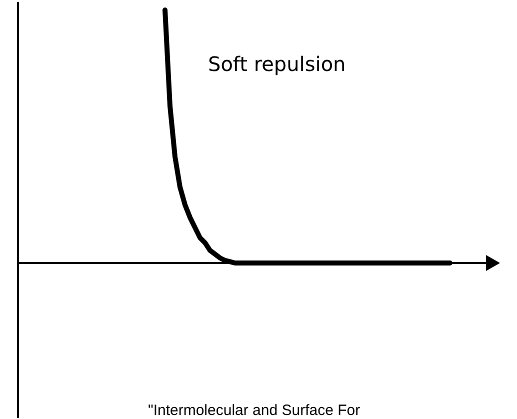 Image resolution: width=517 pixels, height=419 pixels. I want to click on text: "Intermolecular and Surface For, so click(254, 410).